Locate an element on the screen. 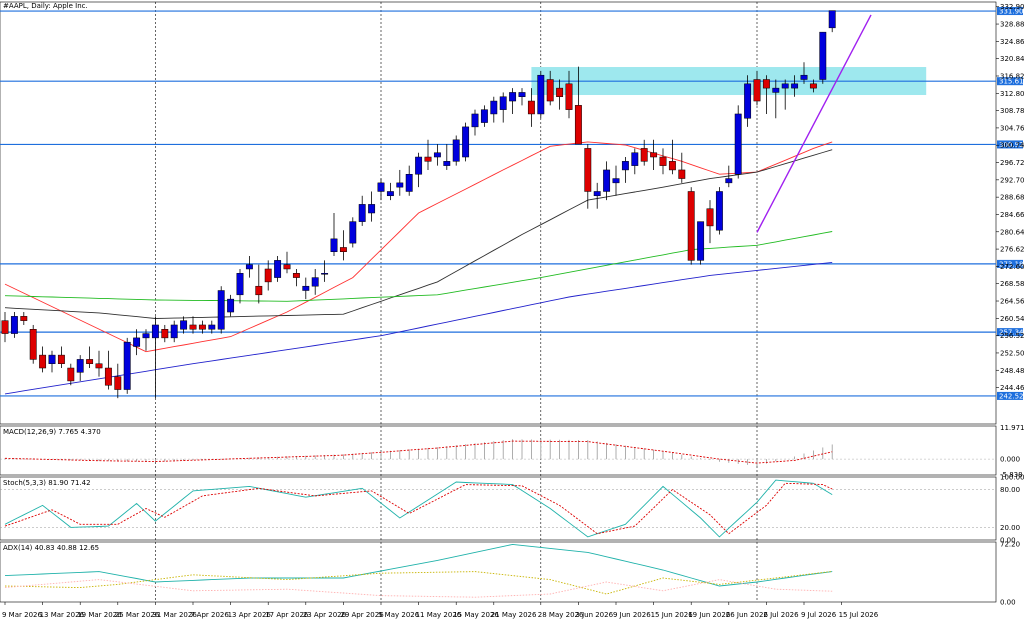 Image resolution: width=1024 pixels, height=626 pixels. trendline is located at coordinates (814, 123).